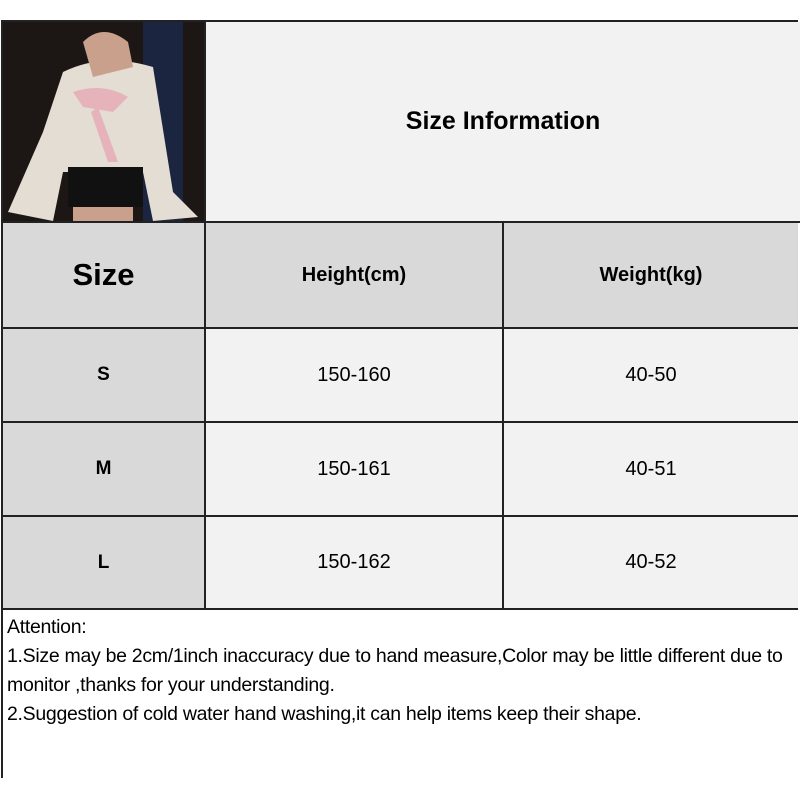 Image resolution: width=800 pixels, height=800 pixels. What do you see at coordinates (104, 563) in the screenshot?
I see `row-size-l: L` at bounding box center [104, 563].